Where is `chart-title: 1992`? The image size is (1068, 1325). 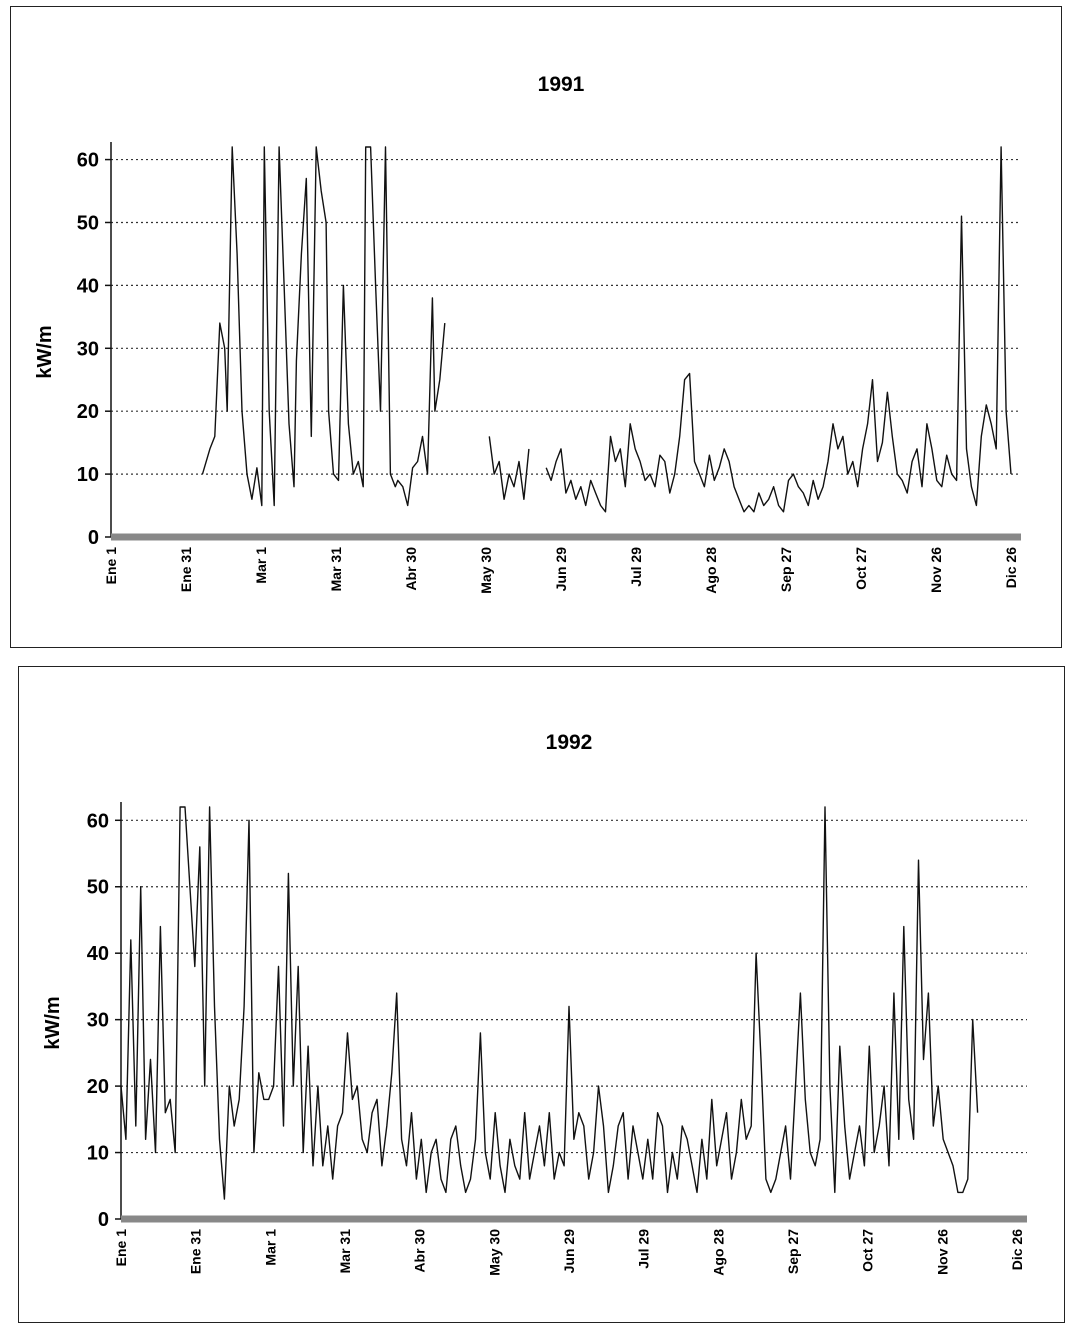
chart-title: 1992 is located at coordinates (569, 742).